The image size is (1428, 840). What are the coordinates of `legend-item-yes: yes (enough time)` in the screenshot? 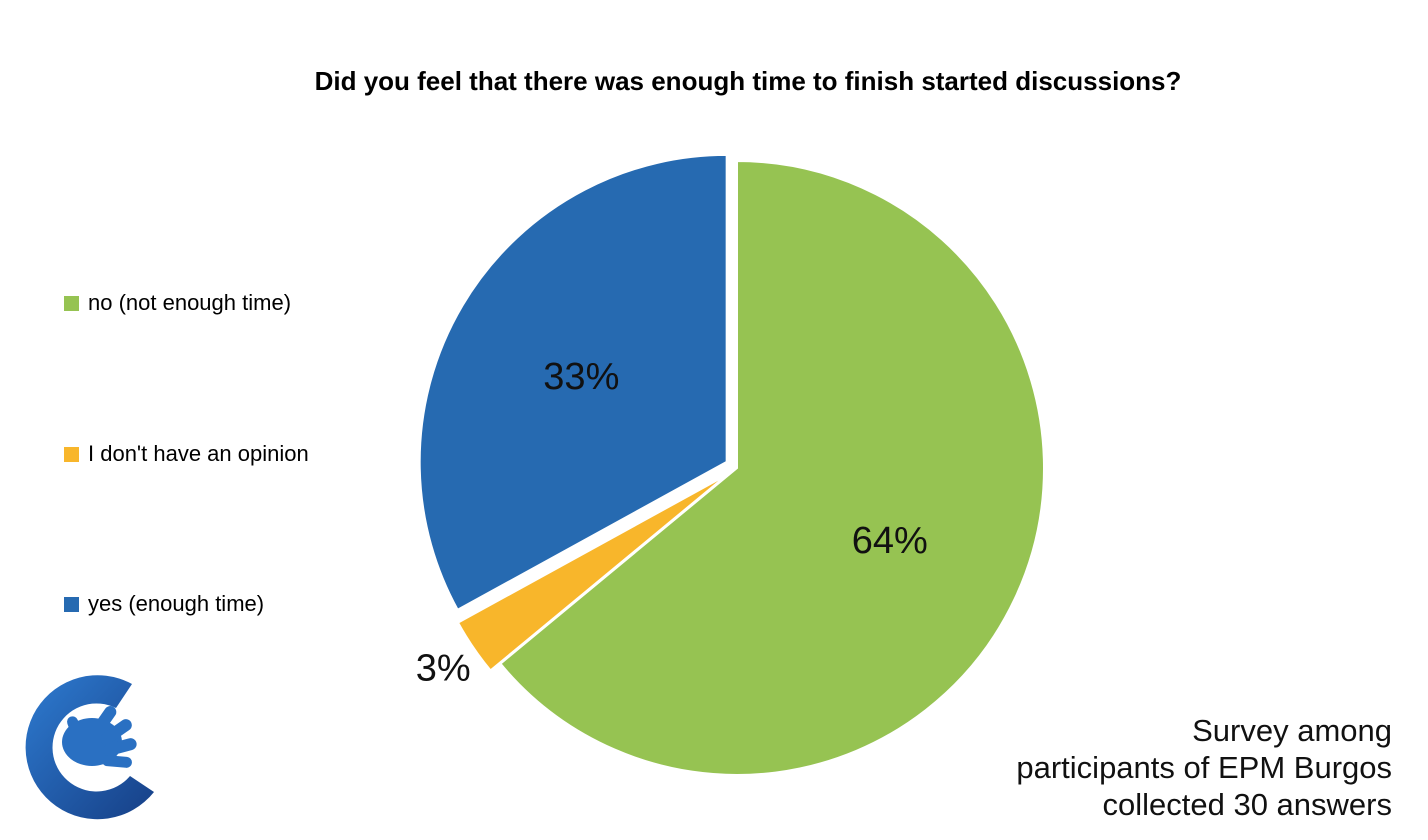 It's located at (164, 604).